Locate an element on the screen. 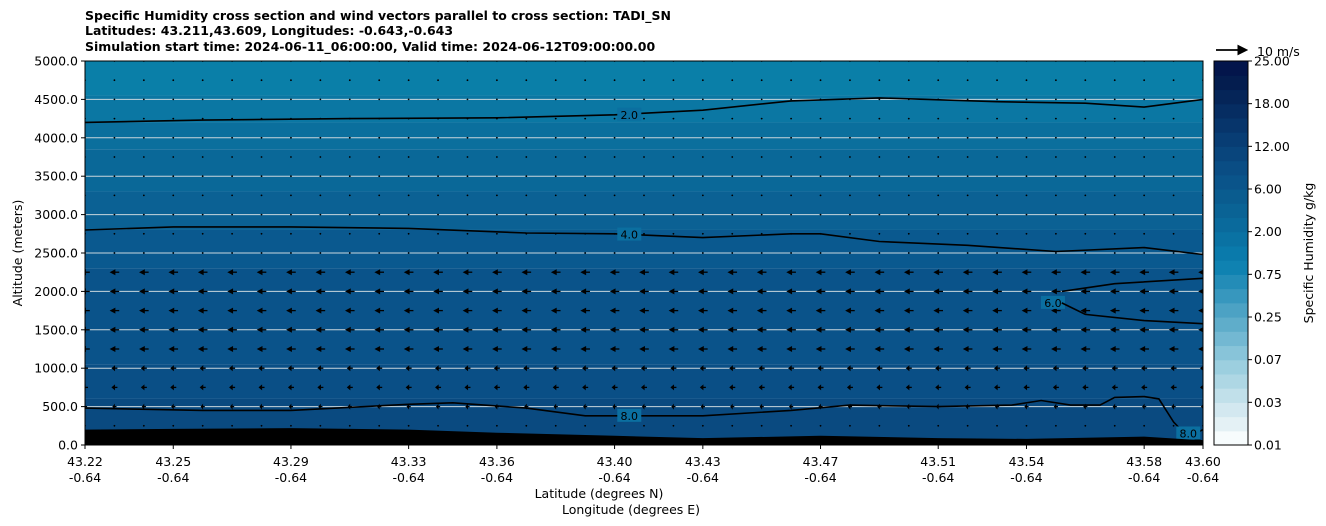  wind-reference-key: 10 m/s is located at coordinates (1258, 51).